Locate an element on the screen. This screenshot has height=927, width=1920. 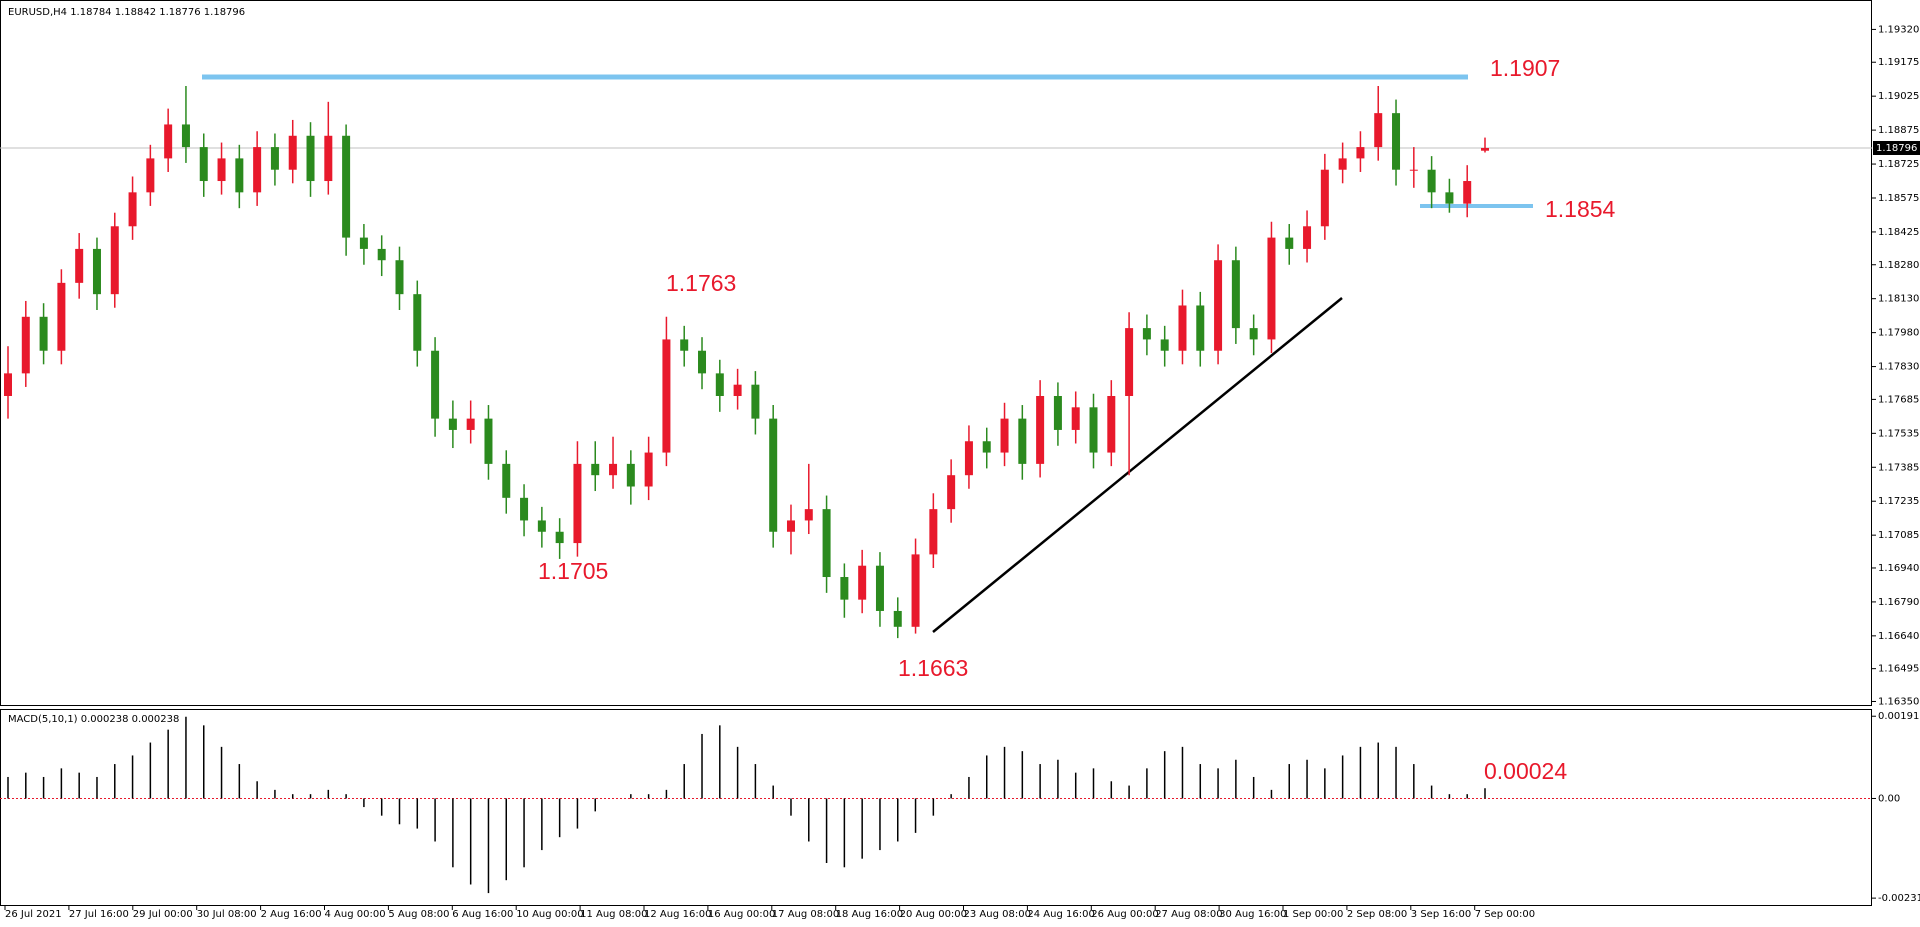
x-tick-label: 17 Aug 08:00 is located at coordinates (805, 914).